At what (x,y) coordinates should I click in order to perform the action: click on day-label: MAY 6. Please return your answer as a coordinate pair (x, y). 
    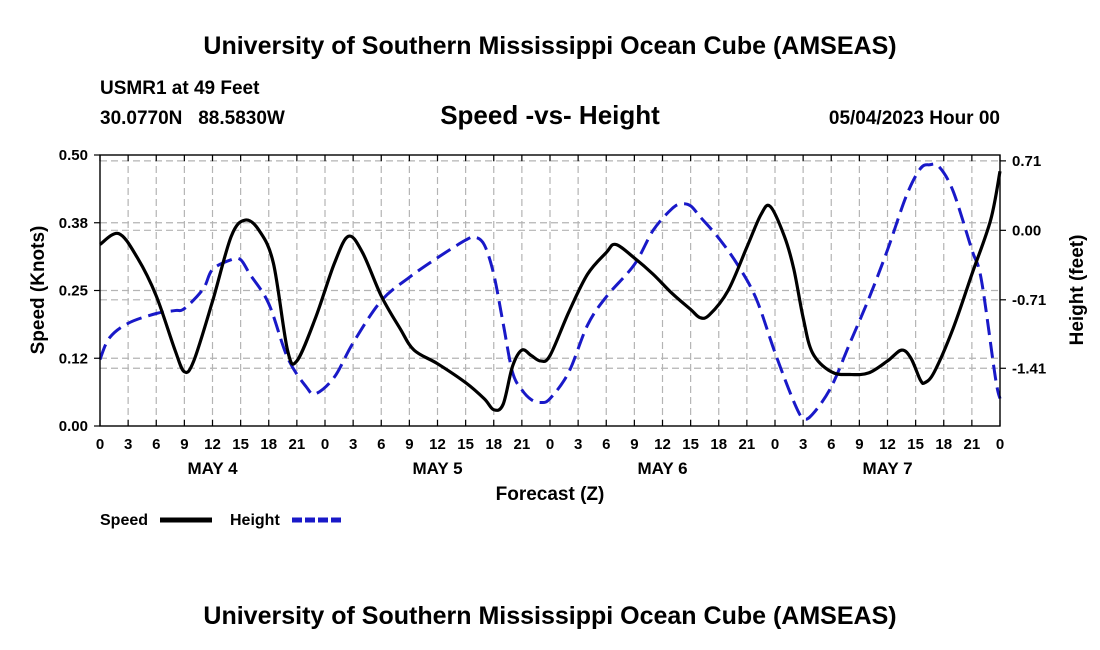
    Looking at the image, I should click on (662, 468).